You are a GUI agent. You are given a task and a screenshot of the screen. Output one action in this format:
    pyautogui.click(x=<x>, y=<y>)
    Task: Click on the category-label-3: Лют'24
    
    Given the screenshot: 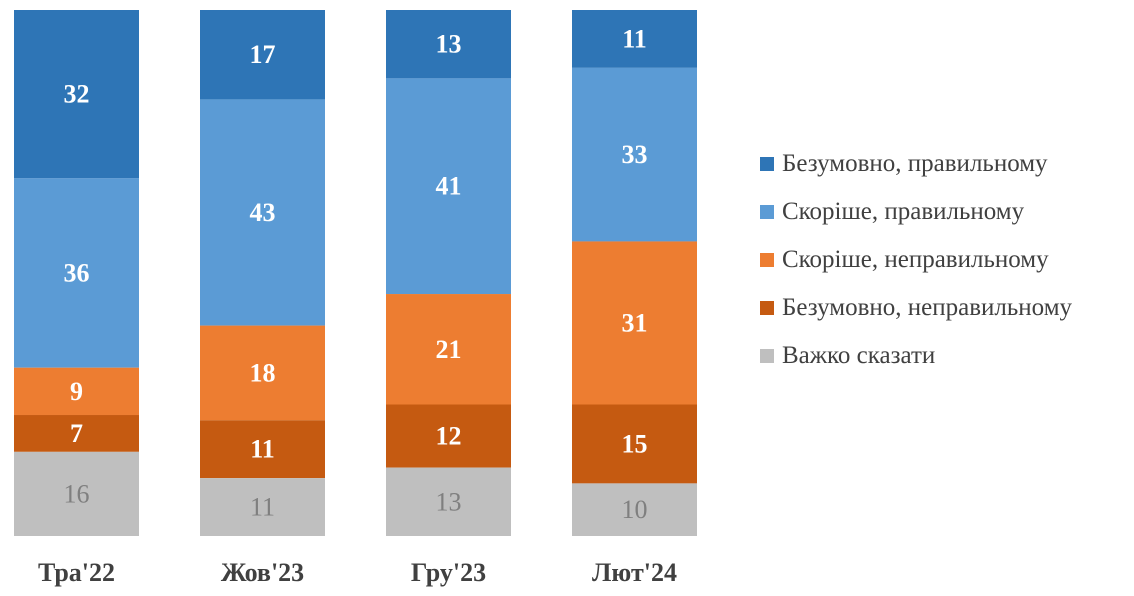 What is the action you would take?
    pyautogui.click(x=634, y=572)
    